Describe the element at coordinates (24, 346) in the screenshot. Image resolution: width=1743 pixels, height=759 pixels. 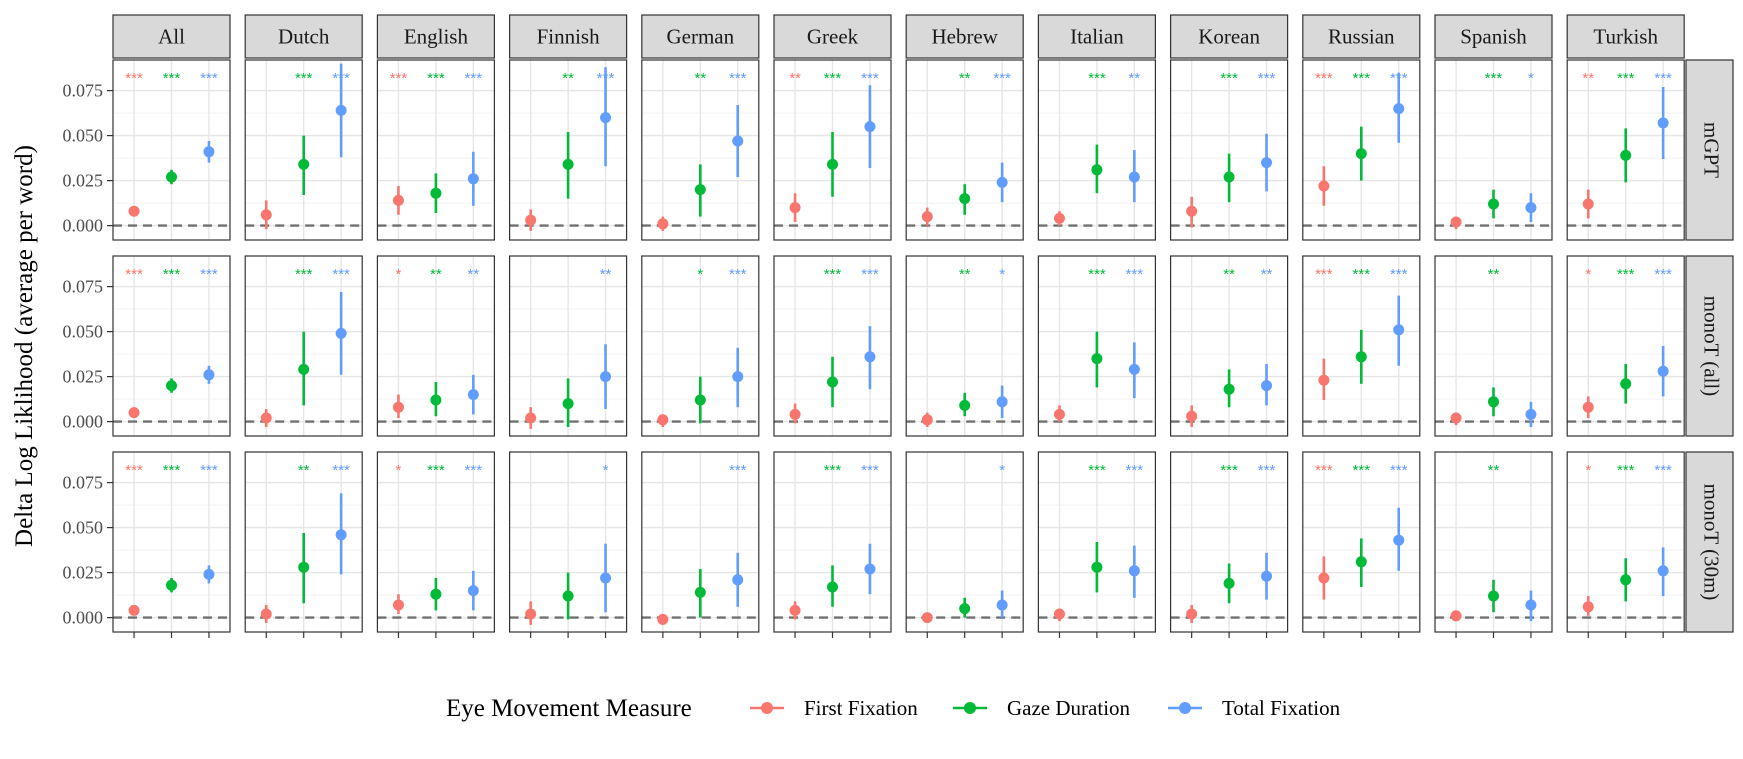
I see `y-axis-title: Delta Log Liklihood (average per word)` at that location.